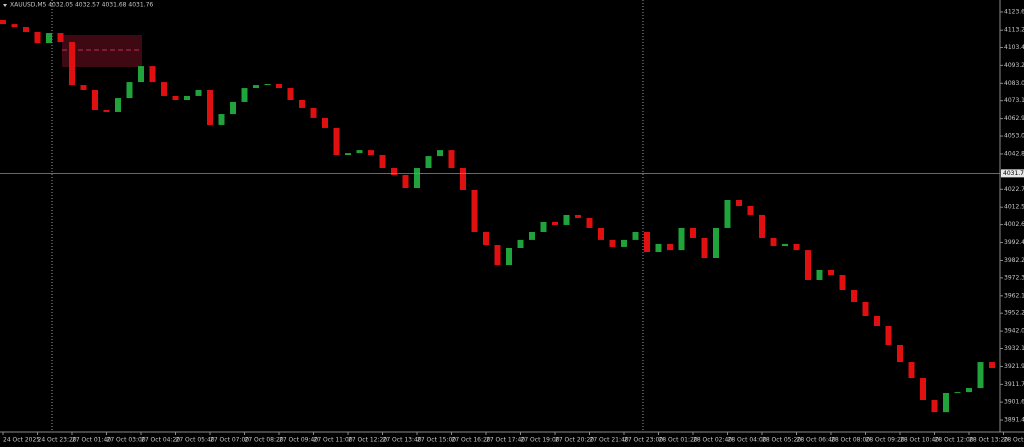 The width and height of the screenshot is (1024, 447). Describe the element at coordinates (712, 440) in the screenshot. I see `x-tick-label: 28 Oct 02:40` at that location.